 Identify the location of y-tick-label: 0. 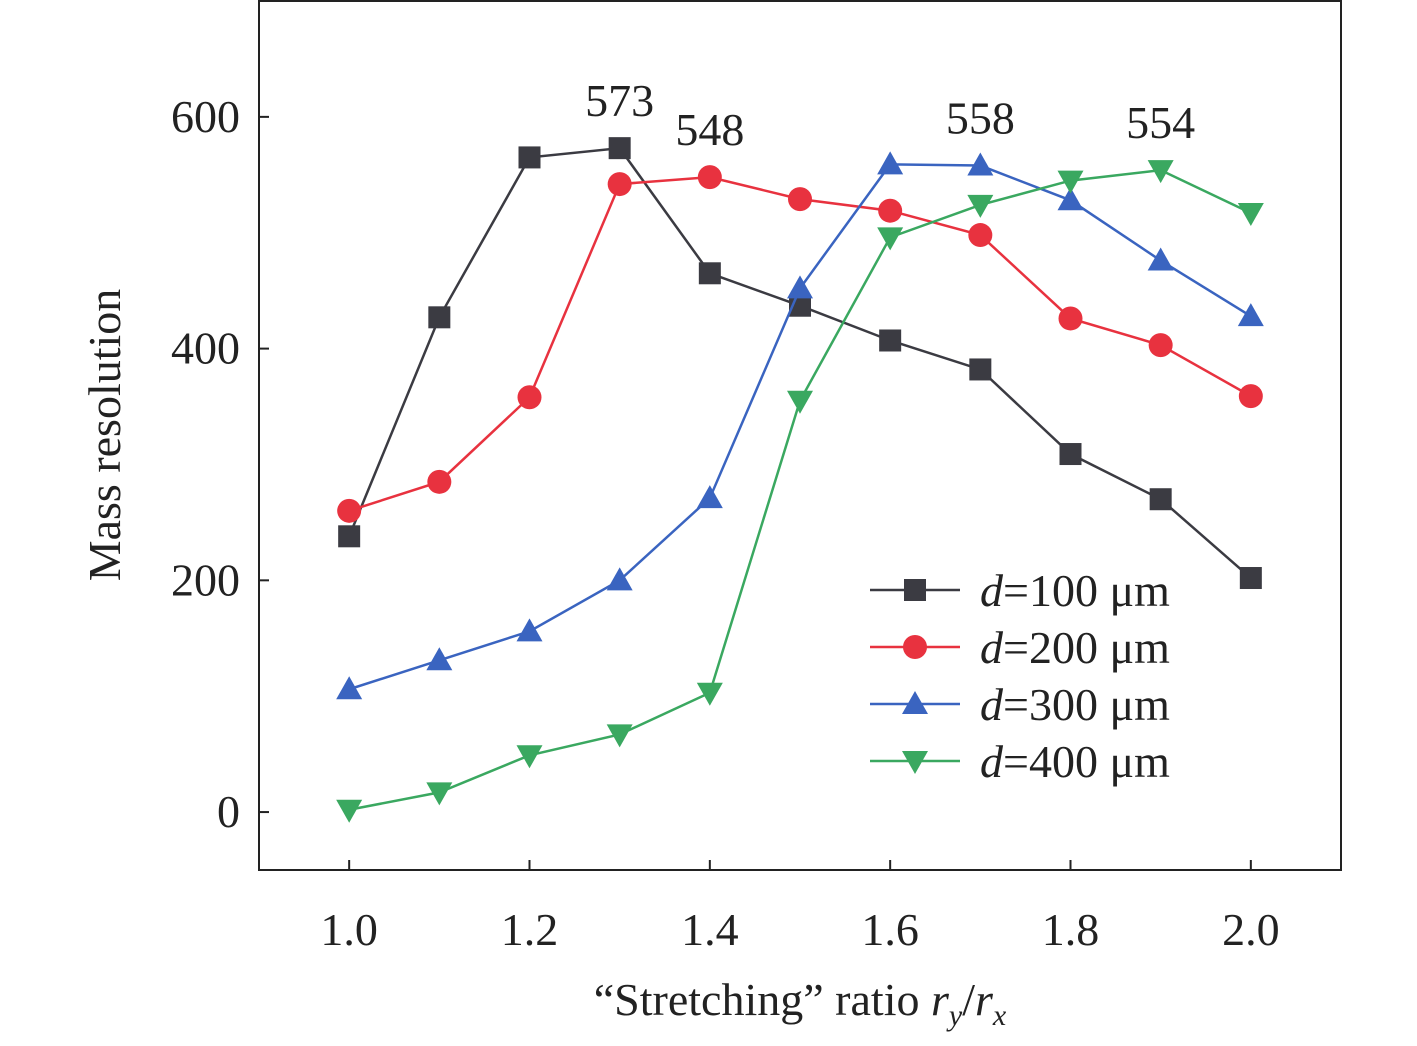
(228, 811).